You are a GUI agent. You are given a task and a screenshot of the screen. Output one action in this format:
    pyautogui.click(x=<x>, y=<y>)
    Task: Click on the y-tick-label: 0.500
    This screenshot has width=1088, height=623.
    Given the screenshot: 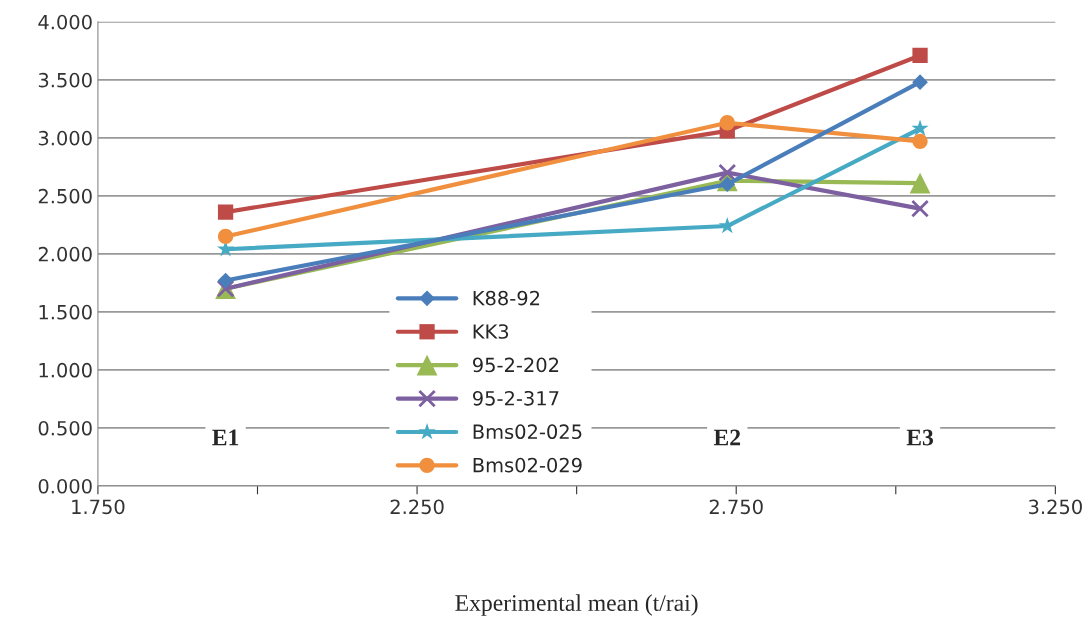 What is the action you would take?
    pyautogui.click(x=65, y=428)
    